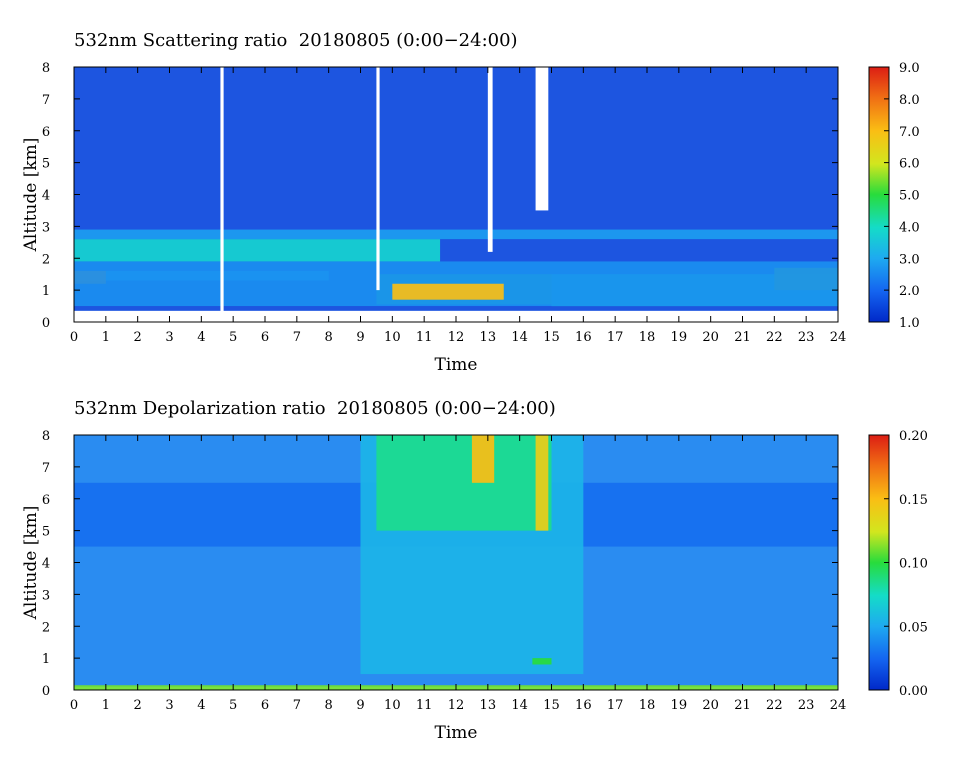 The height and width of the screenshot is (770, 960). What do you see at coordinates (913, 564) in the screenshot?
I see `colorbar-tick-label: 0.10` at bounding box center [913, 564].